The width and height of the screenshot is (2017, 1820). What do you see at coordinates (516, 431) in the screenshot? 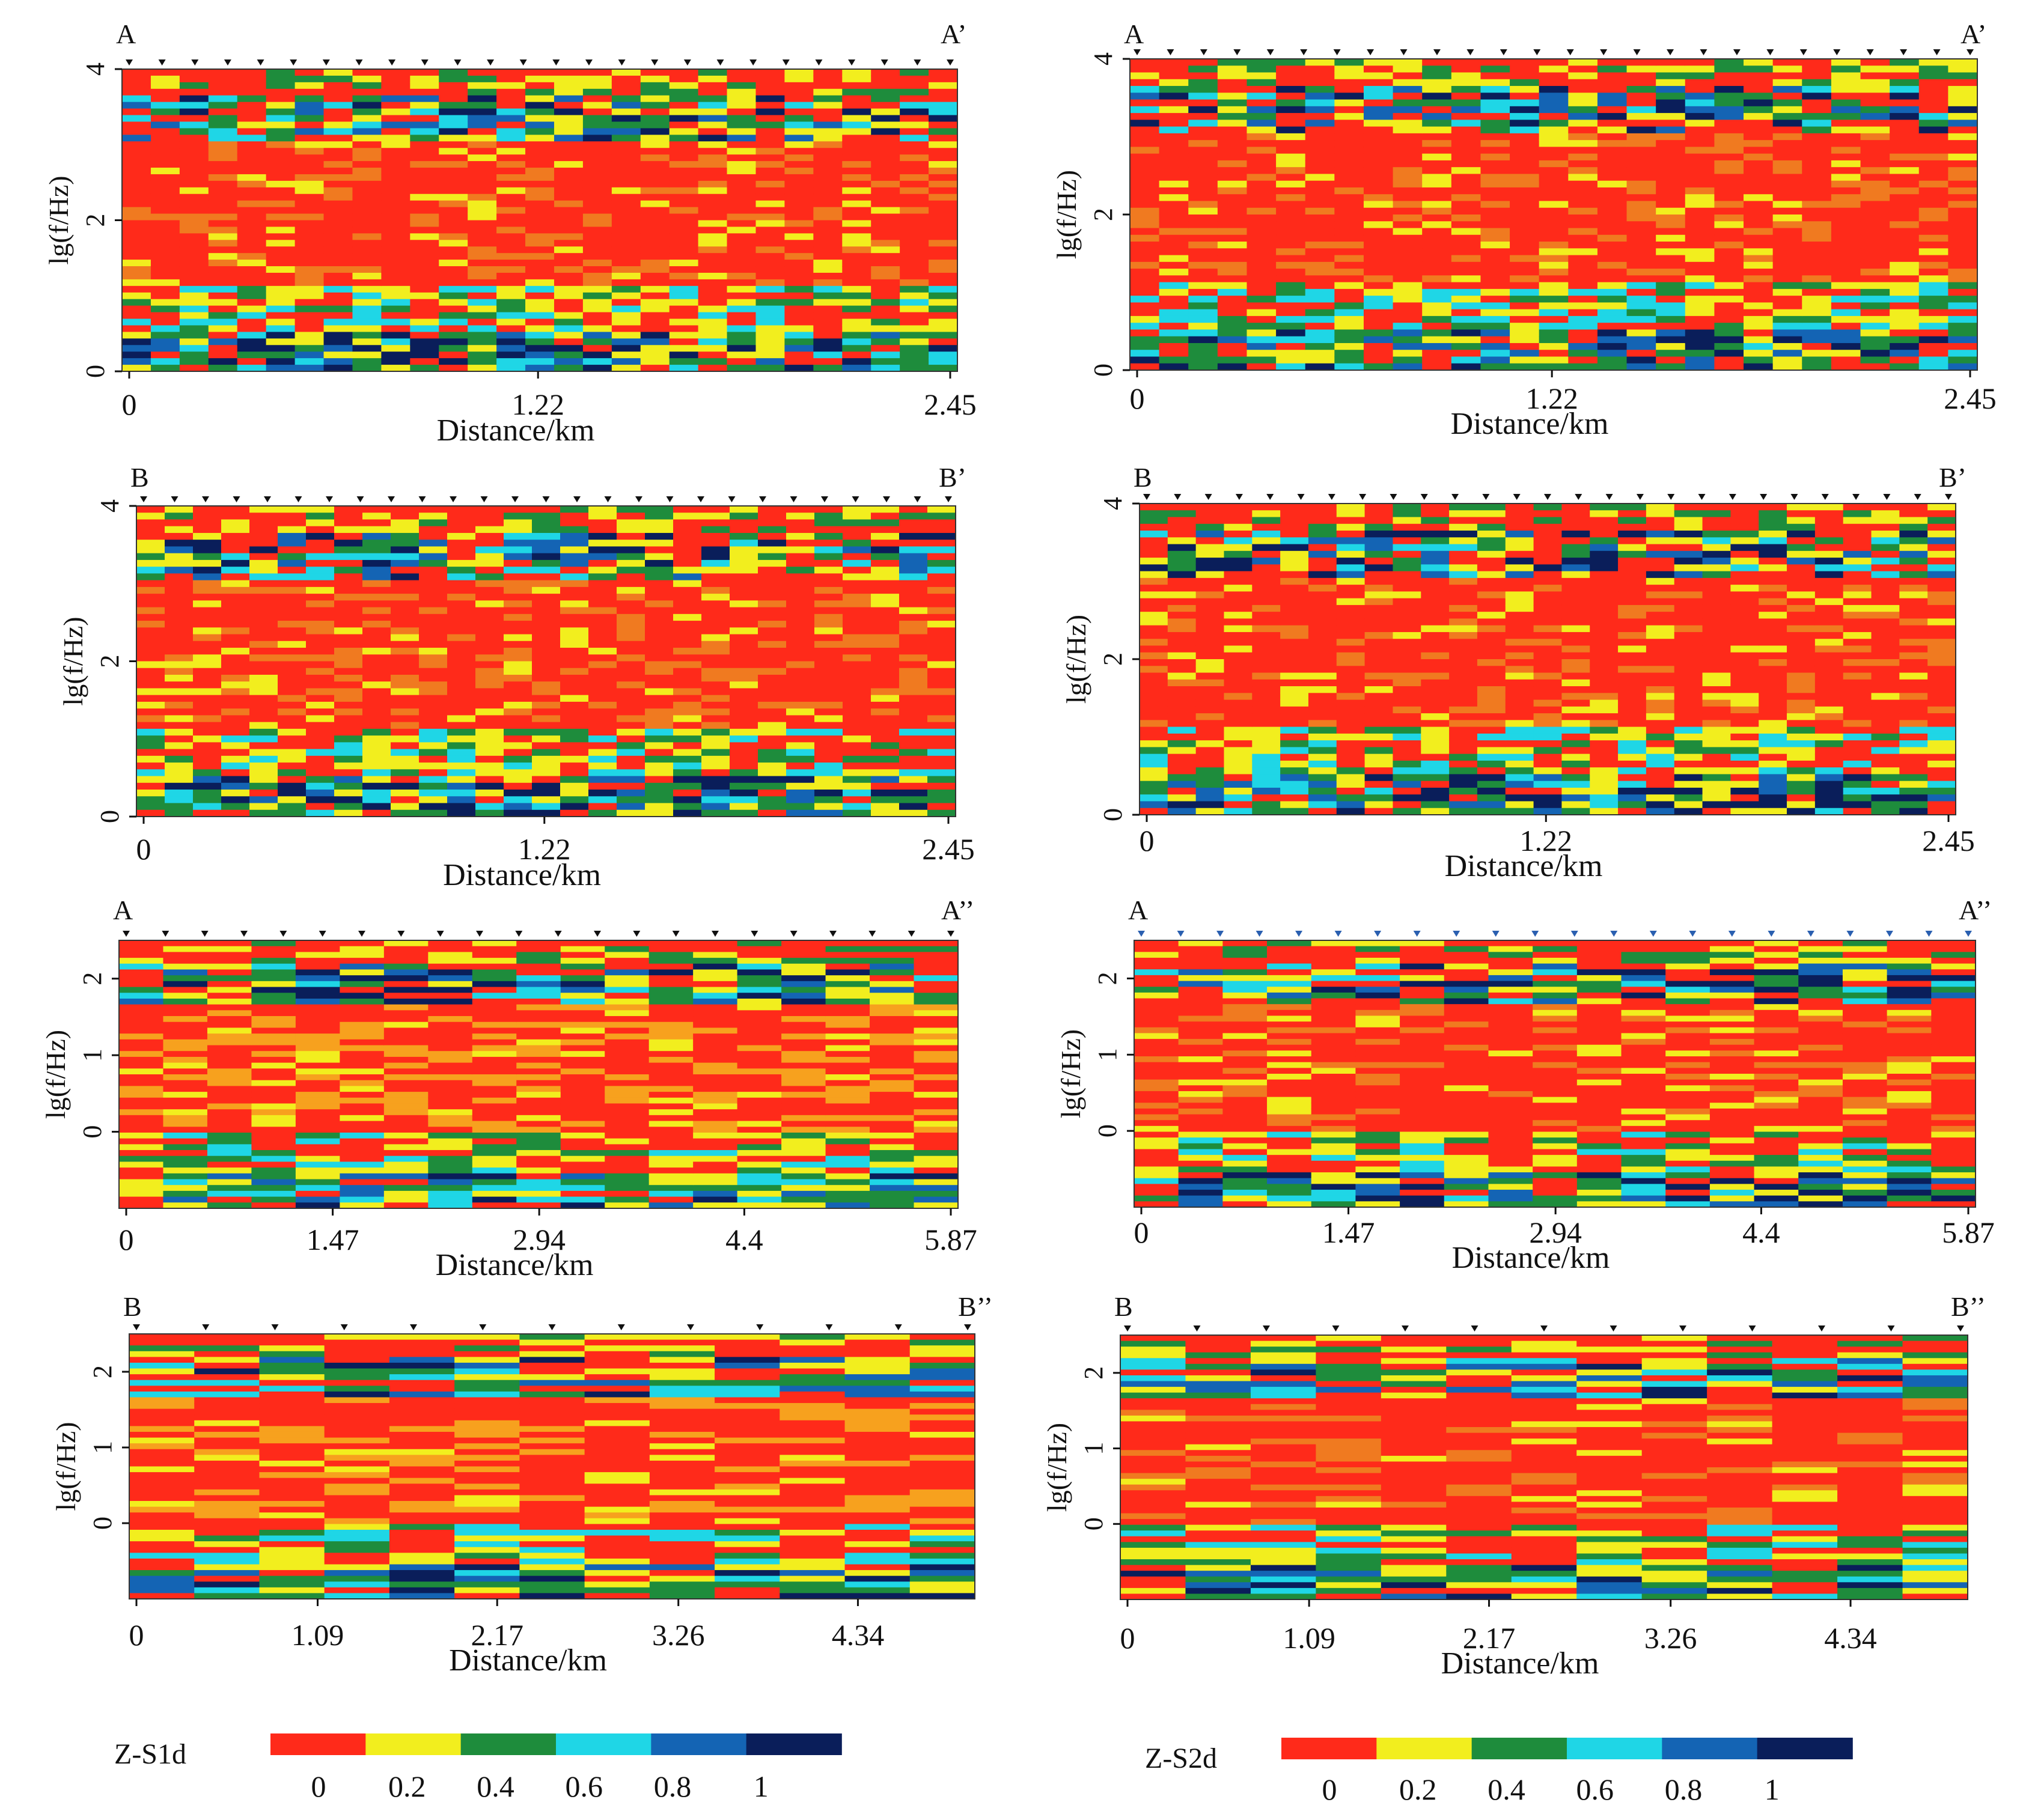
I see `x-axis-label: Distance/km` at bounding box center [516, 431].